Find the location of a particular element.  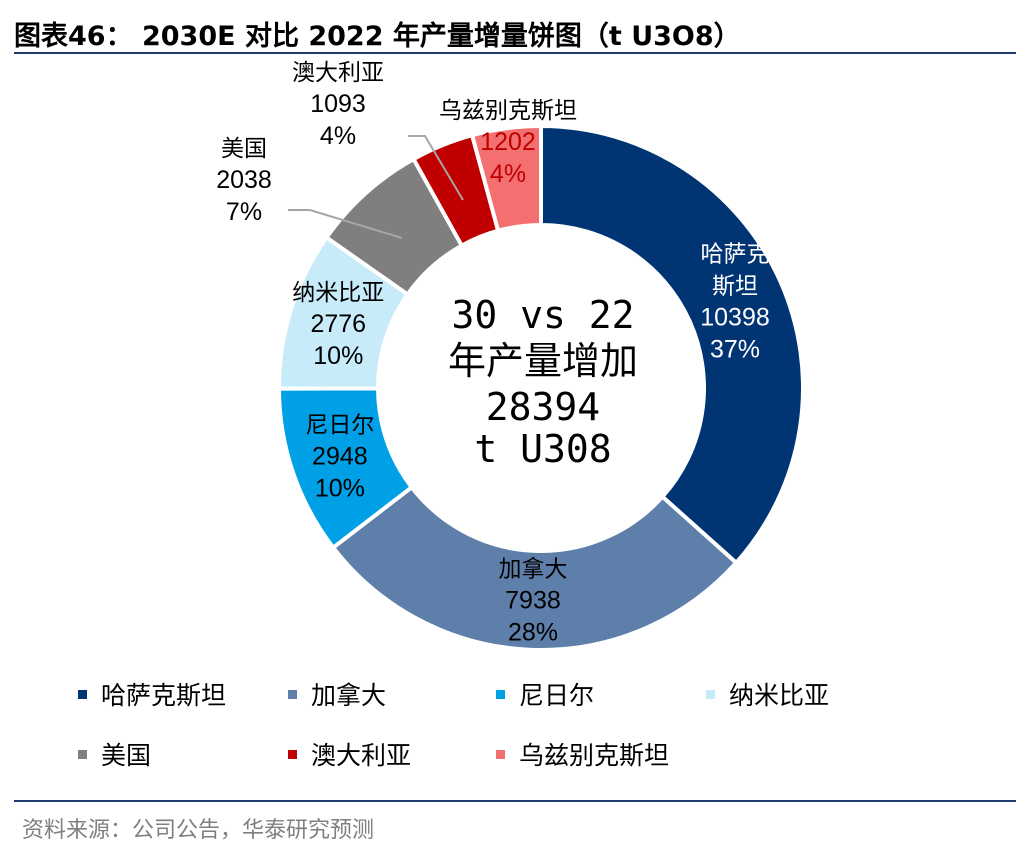

slice-label-6-line-2: 4% is located at coordinates (508, 174).